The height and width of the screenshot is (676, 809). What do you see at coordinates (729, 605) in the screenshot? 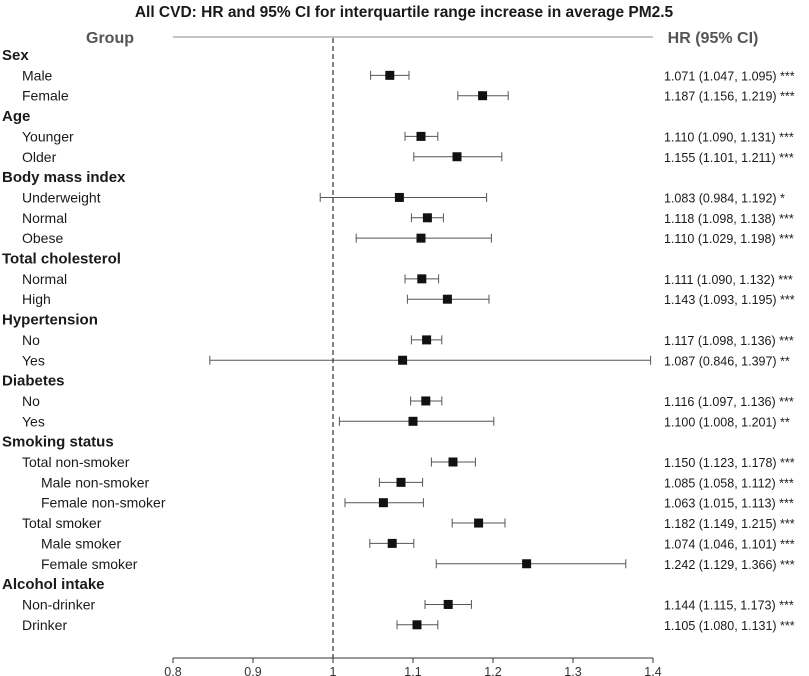
I see `hr-value-non-drinker: 1.144 (1.115, 1.173) ***` at bounding box center [729, 605].